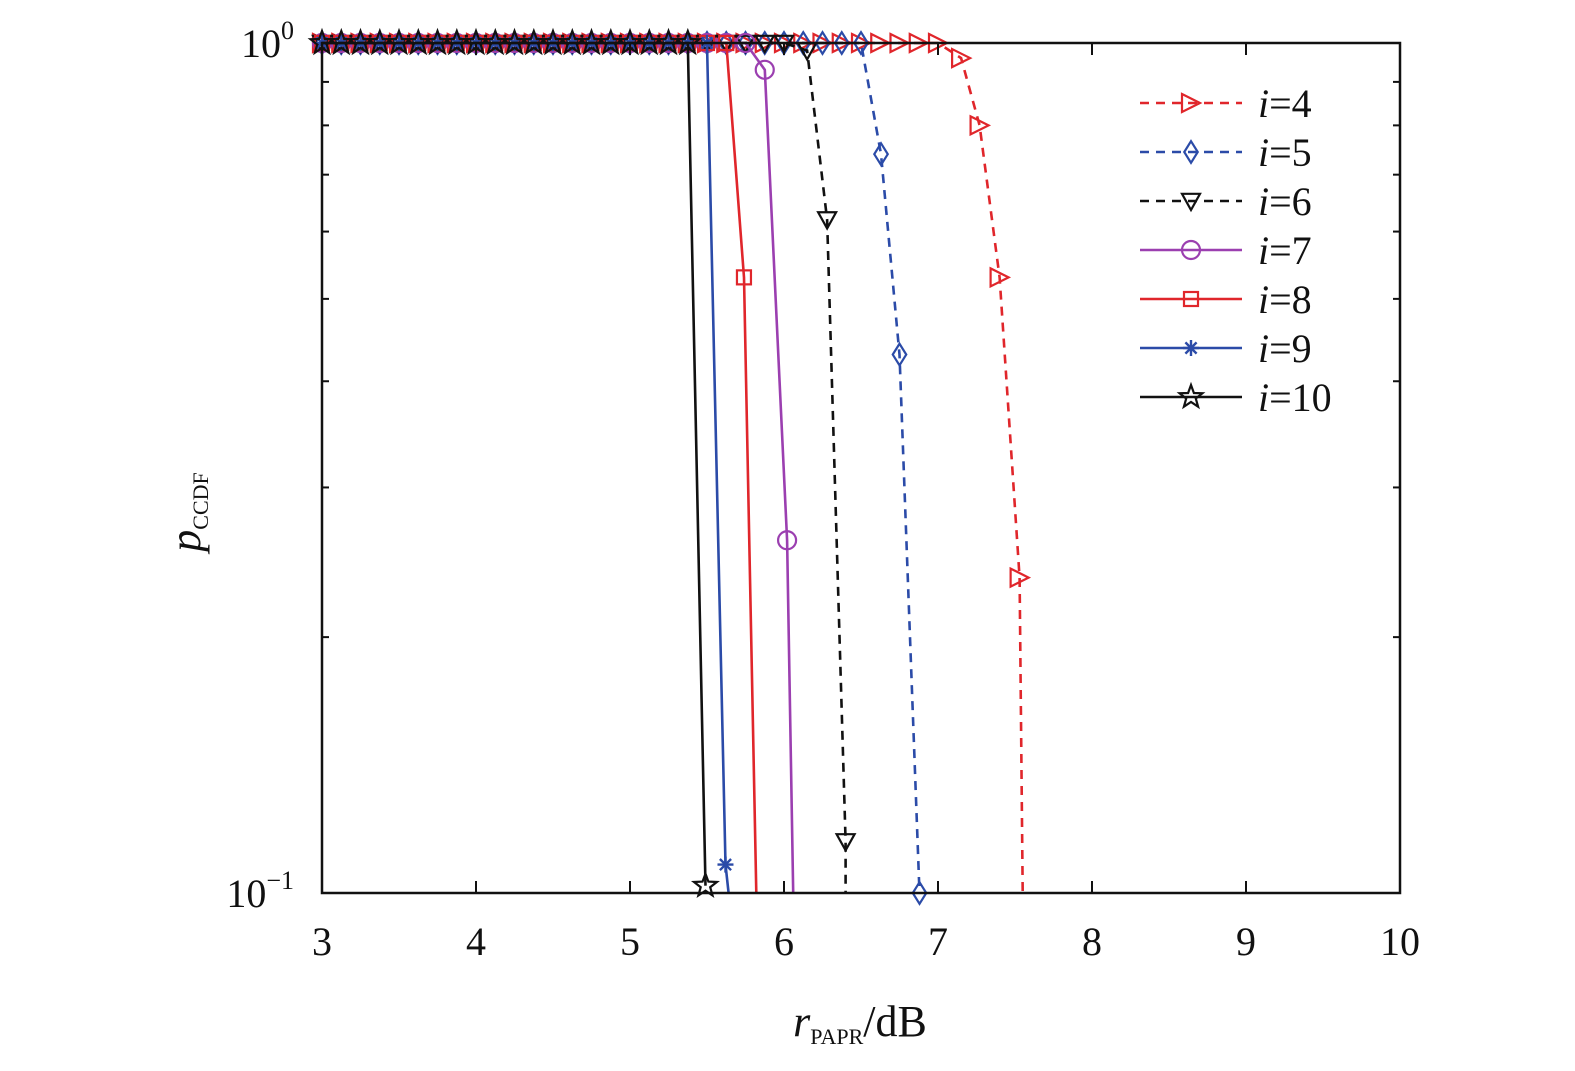 This screenshot has width=1575, height=1071. What do you see at coordinates (200, 500) in the screenshot?
I see `y-axis-label-sub: CCDF` at bounding box center [200, 500].